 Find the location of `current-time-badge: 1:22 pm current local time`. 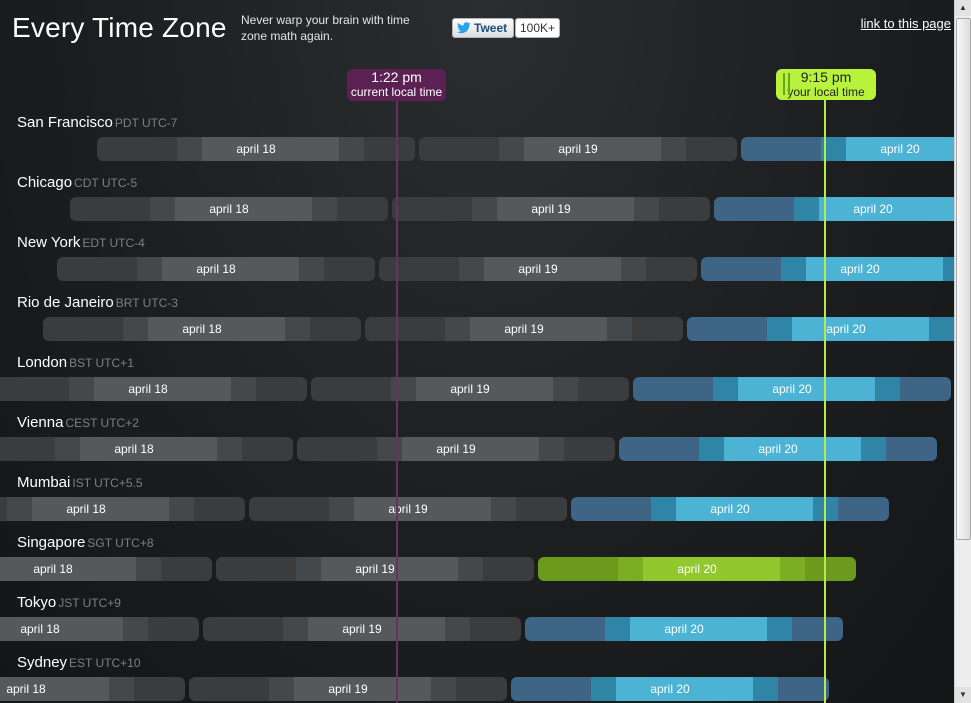

current-time-badge: 1:22 pm current local time is located at coordinates (396, 85).